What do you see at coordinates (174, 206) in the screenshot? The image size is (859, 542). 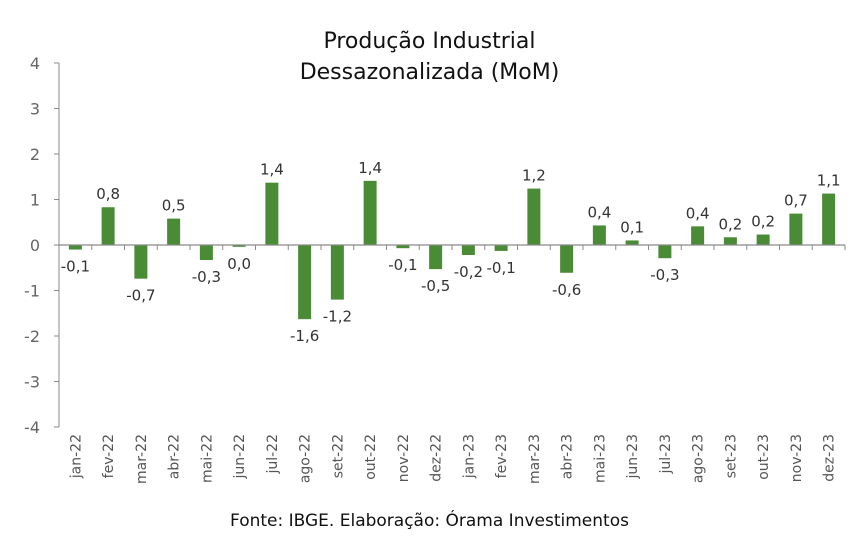 I see `data-label: 0,5` at bounding box center [174, 206].